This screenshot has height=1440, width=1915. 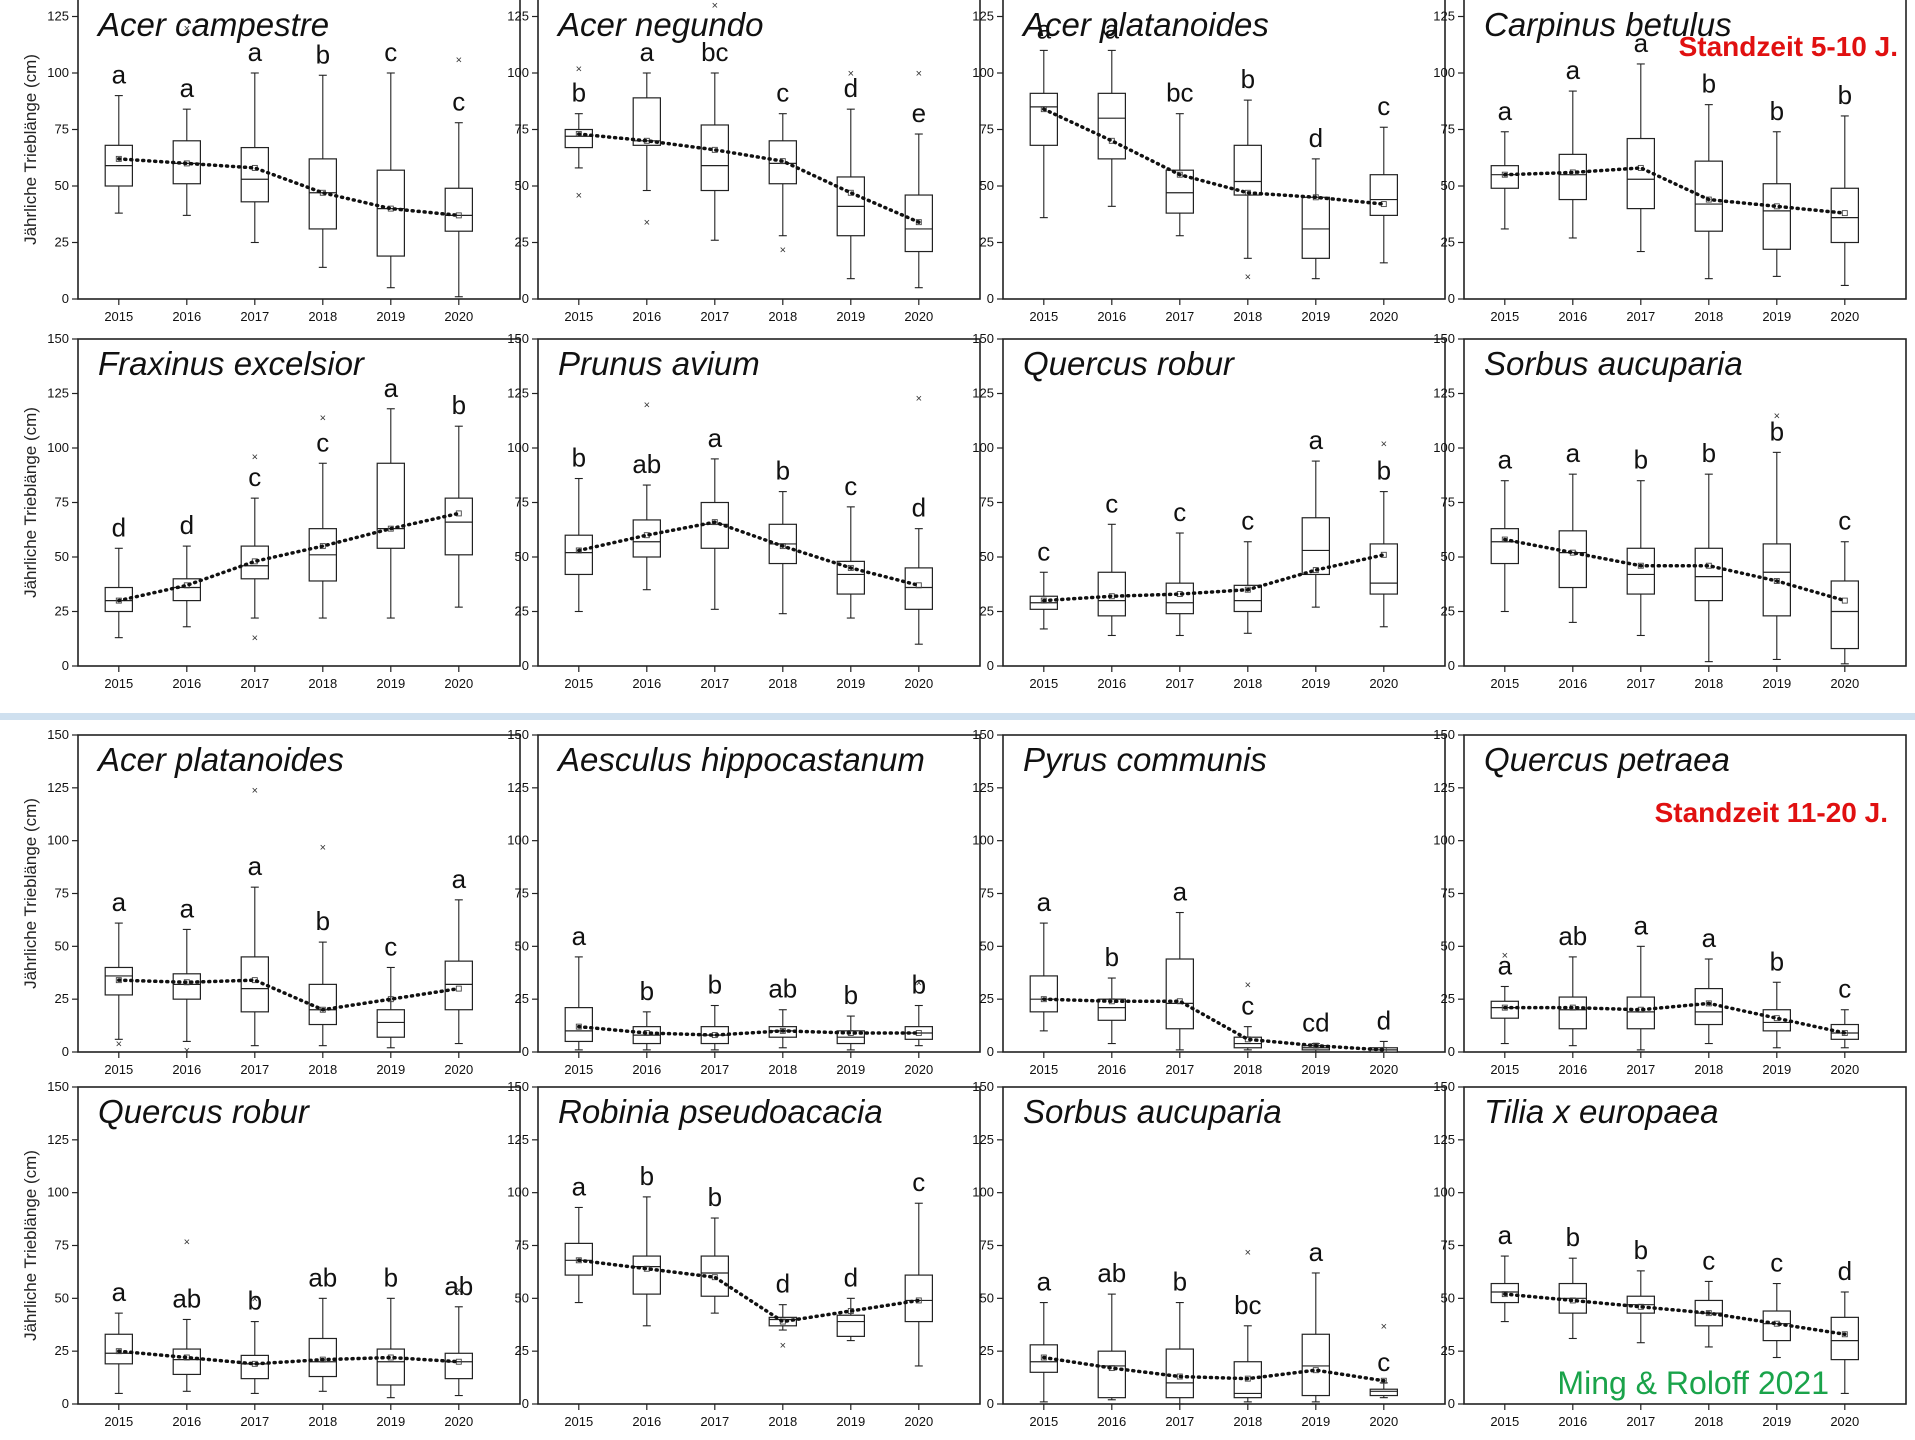 What do you see at coordinates (118, 1069) in the screenshot?
I see `panel-9-xtick-label: 2015` at bounding box center [118, 1069].